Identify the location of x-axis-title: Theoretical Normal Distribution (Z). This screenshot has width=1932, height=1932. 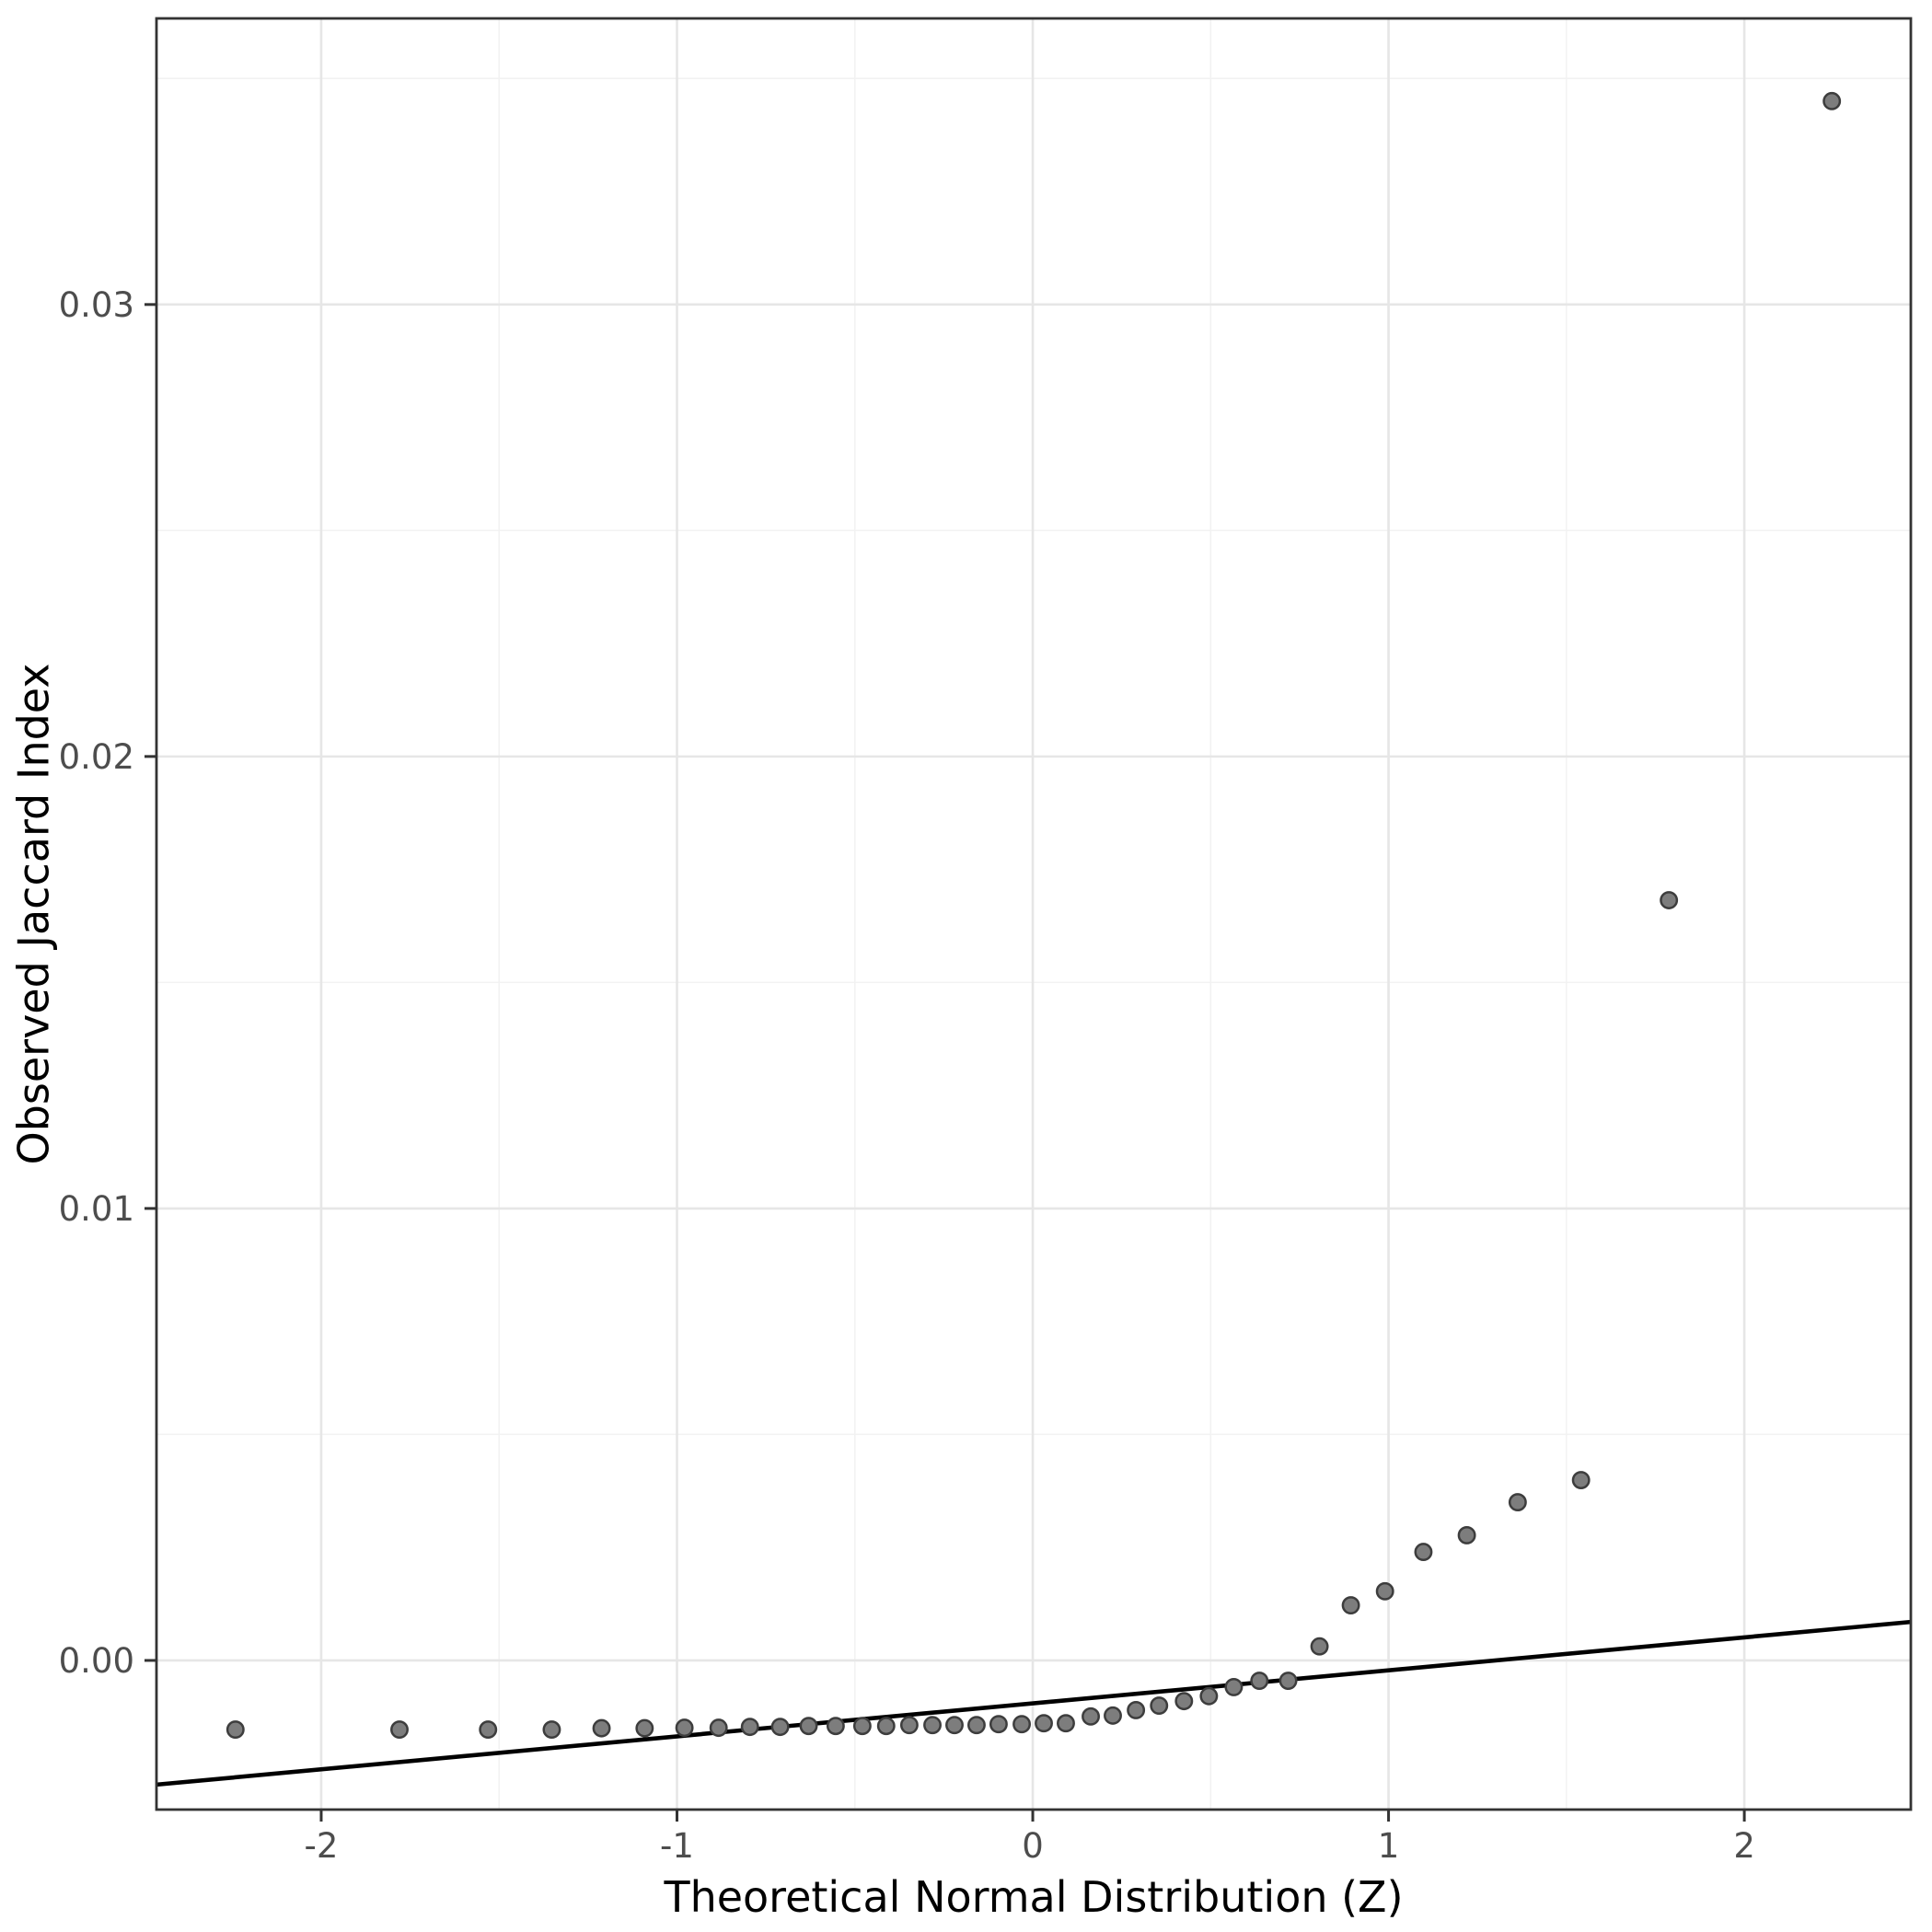
(1034, 1897).